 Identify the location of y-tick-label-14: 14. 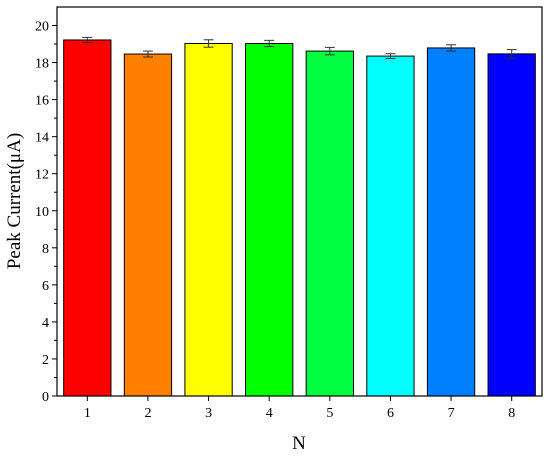
(42, 138).